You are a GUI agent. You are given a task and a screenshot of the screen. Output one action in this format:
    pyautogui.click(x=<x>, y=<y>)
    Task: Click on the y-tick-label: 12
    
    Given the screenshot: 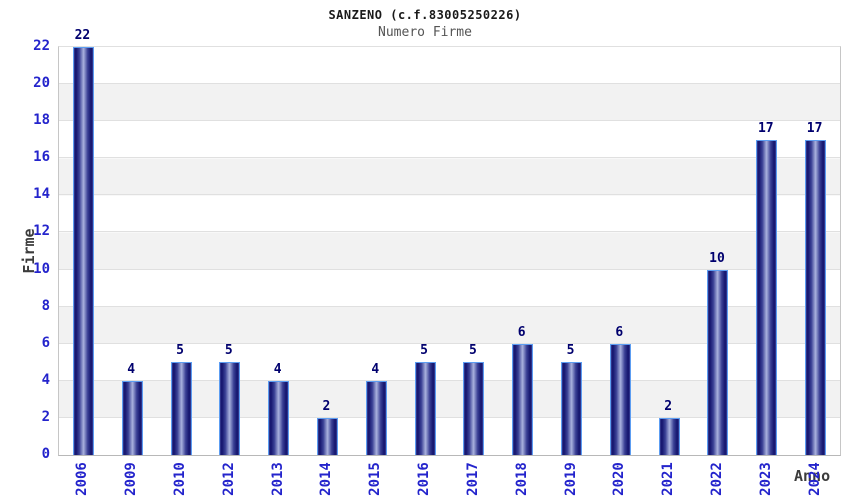 What is the action you would take?
    pyautogui.click(x=41, y=231)
    